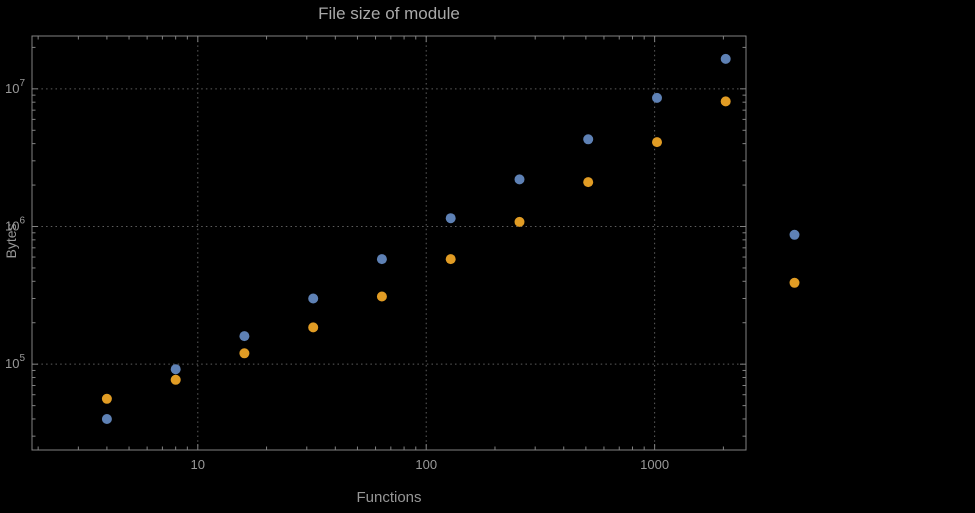  Describe the element at coordinates (15, 87) in the screenshot. I see `y-tick-label: 10⁷` at that location.